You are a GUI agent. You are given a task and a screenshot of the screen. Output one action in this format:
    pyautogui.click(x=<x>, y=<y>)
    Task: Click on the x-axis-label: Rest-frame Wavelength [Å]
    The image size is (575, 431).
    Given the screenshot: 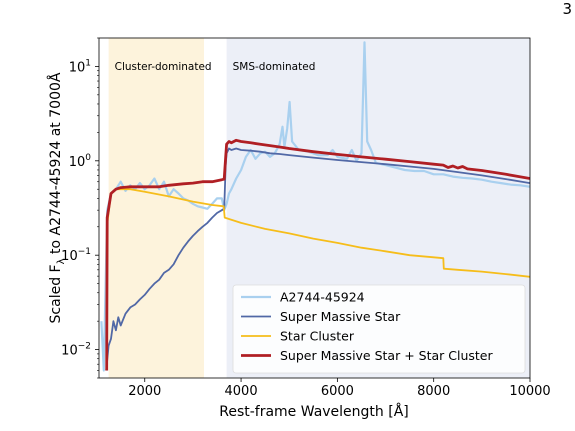 What is the action you would take?
    pyautogui.click(x=314, y=411)
    